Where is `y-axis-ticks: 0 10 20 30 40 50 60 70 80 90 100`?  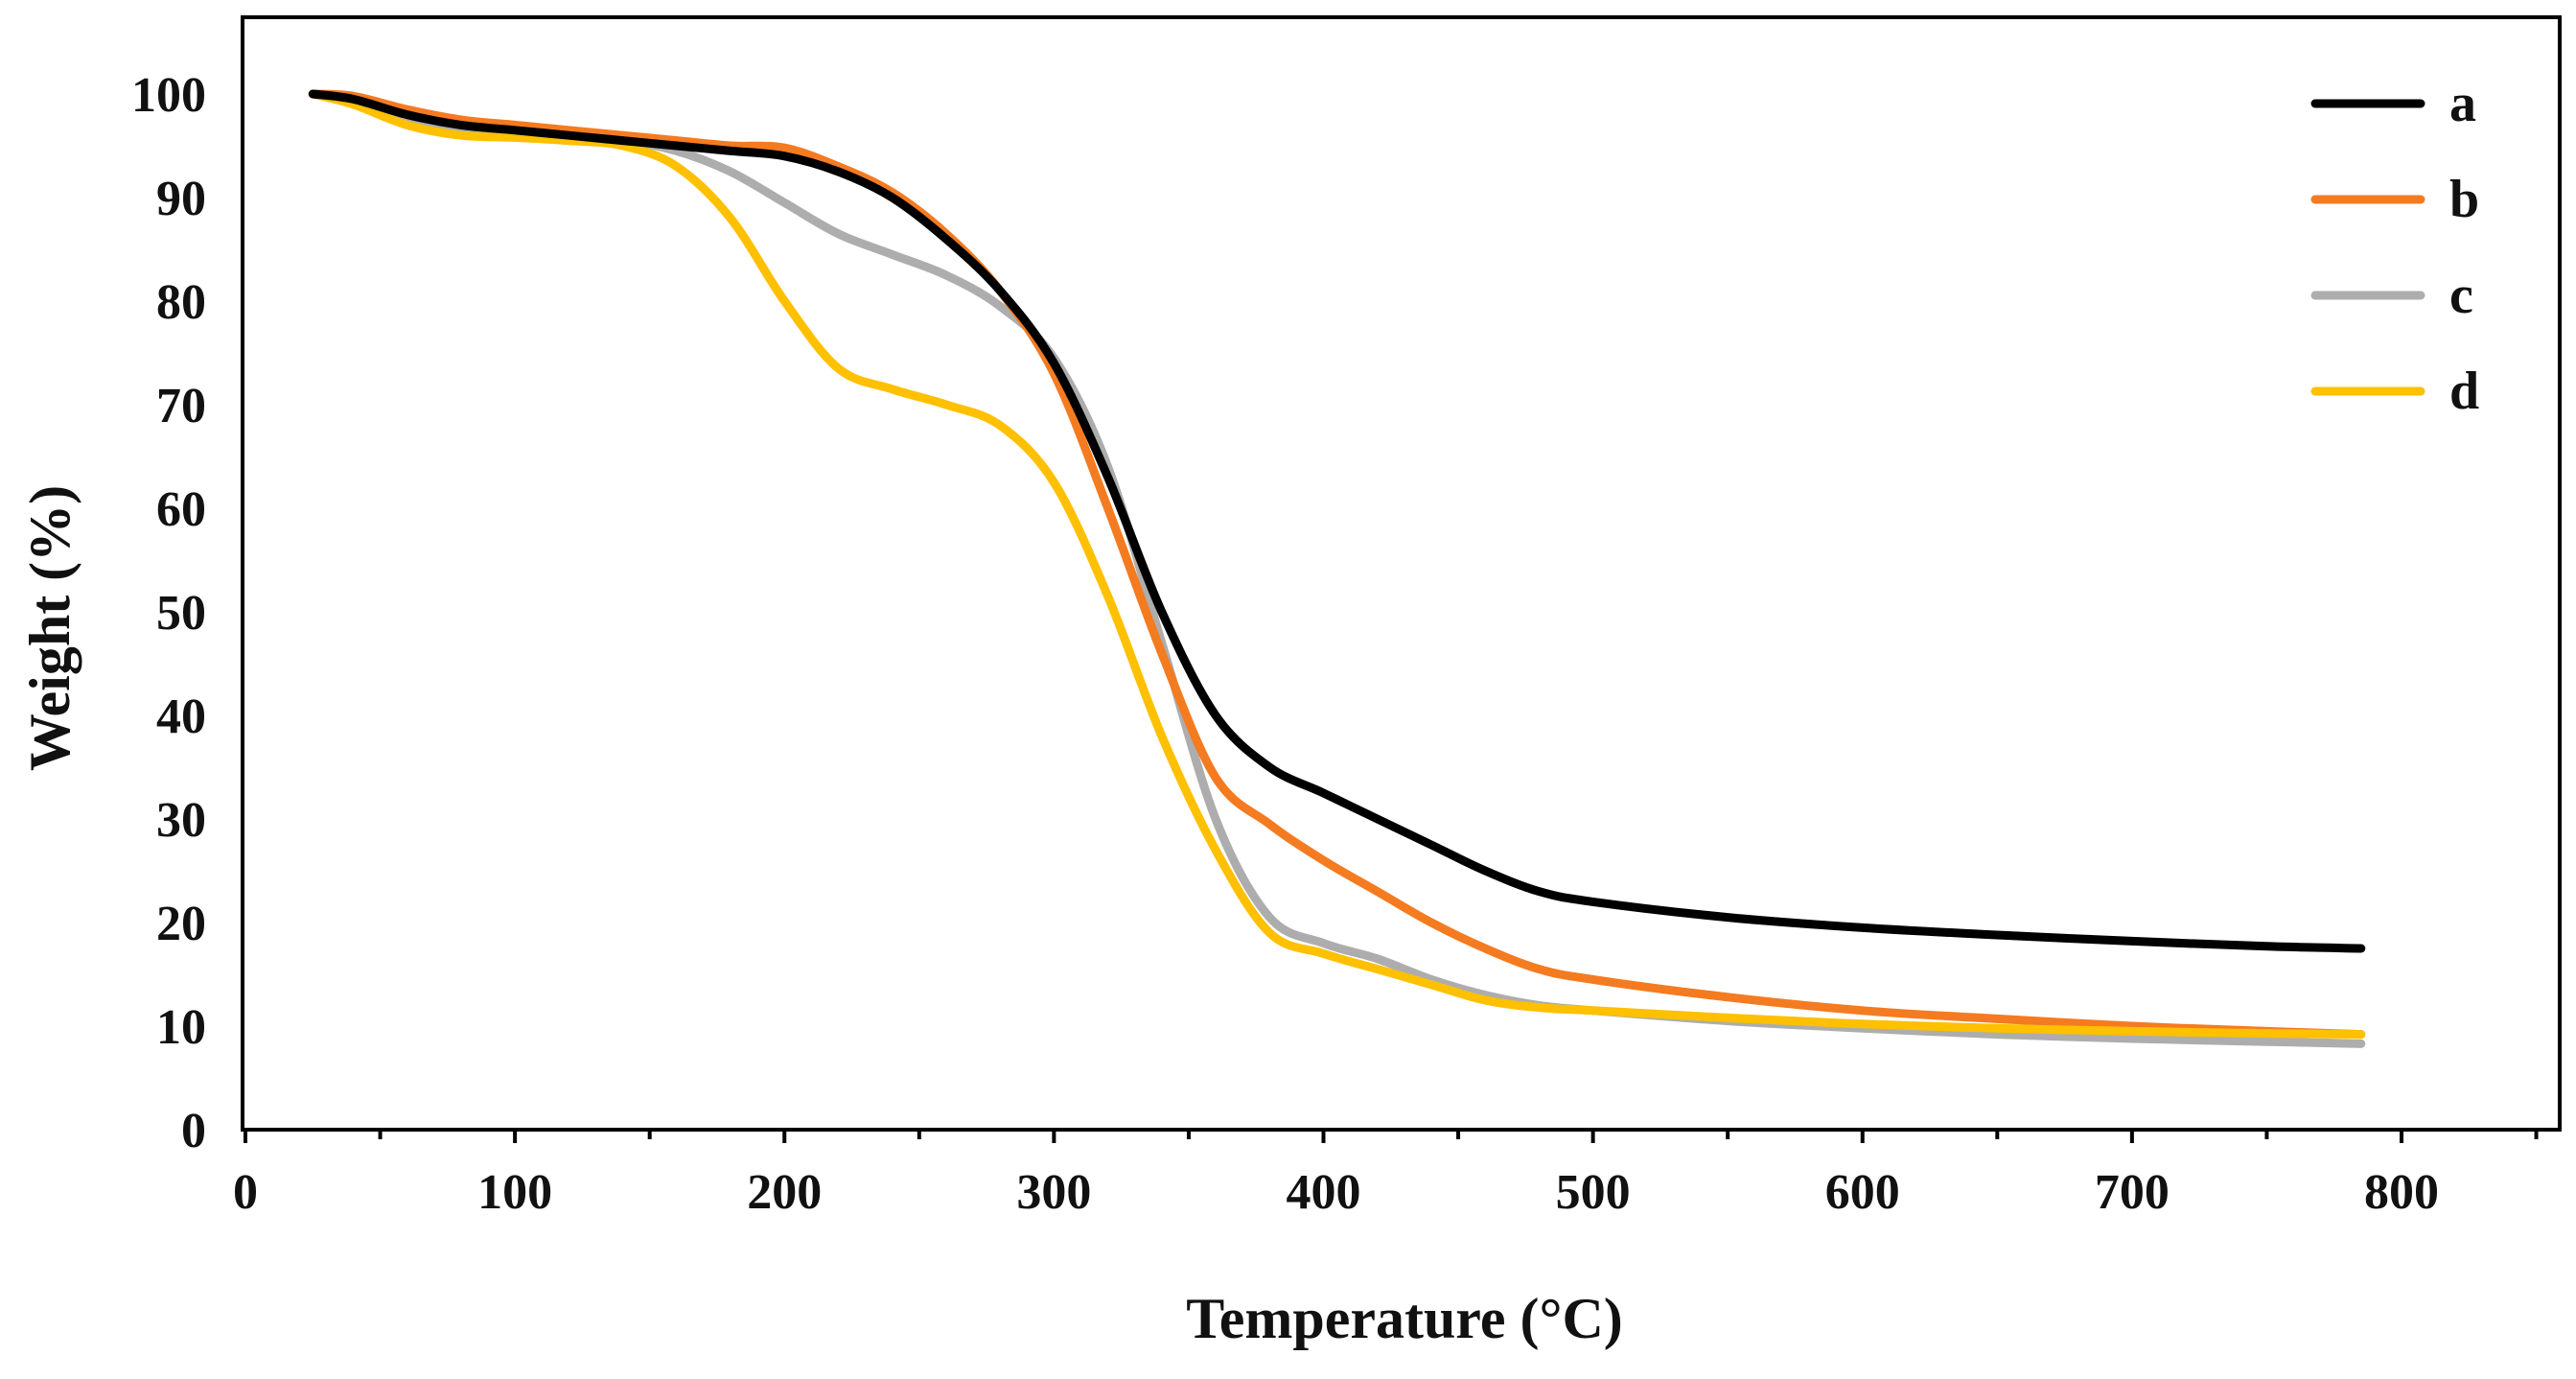
y-axis-ticks: 0 10 20 30 40 50 60 70 80 90 100 is located at coordinates (168, 613).